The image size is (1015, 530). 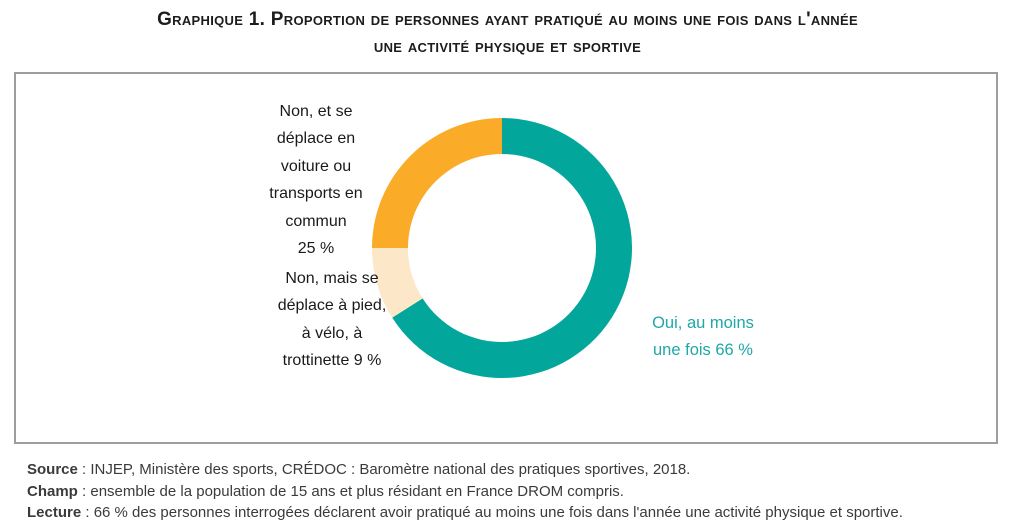 I want to click on note-label: Champ, so click(x=52, y=491).